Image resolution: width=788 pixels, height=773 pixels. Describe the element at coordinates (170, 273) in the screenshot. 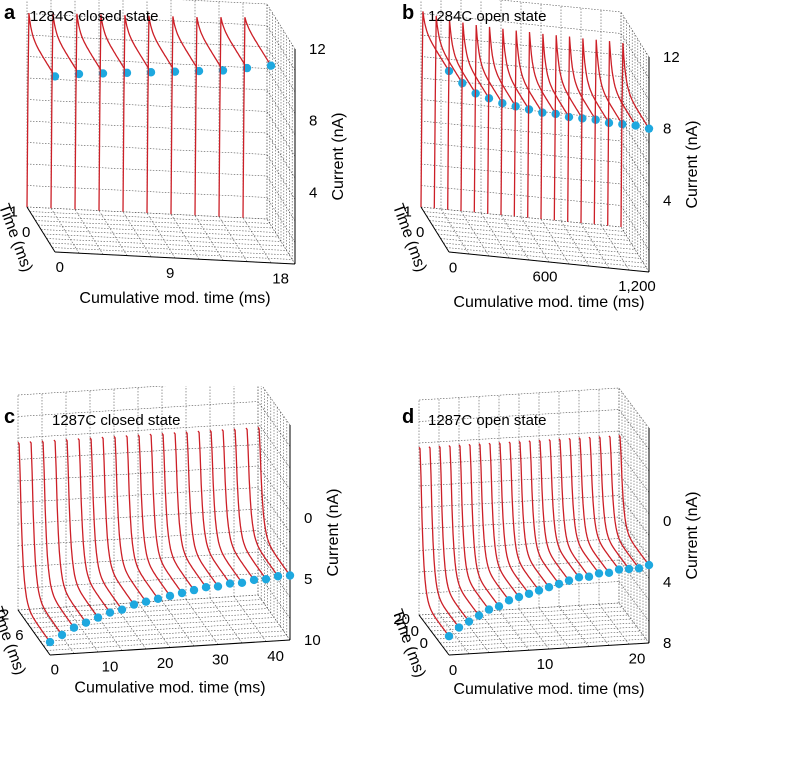

I see `x-tick-label: 9` at that location.